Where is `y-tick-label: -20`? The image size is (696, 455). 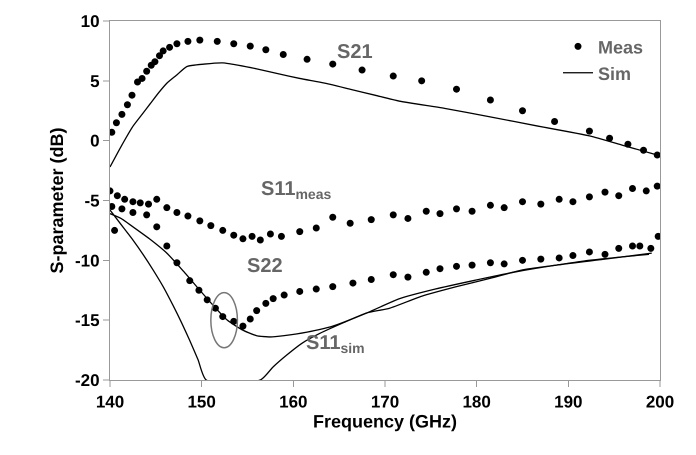
y-tick-label: -20 is located at coordinates (87, 380).